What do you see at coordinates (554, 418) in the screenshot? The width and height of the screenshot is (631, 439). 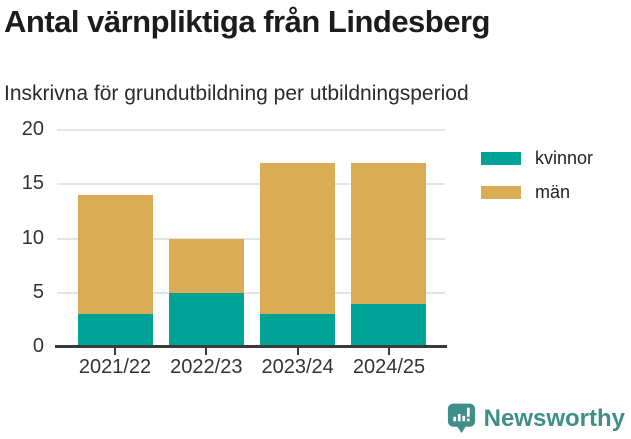 I see `newsworthy-logo-text: Newsworthy` at bounding box center [554, 418].